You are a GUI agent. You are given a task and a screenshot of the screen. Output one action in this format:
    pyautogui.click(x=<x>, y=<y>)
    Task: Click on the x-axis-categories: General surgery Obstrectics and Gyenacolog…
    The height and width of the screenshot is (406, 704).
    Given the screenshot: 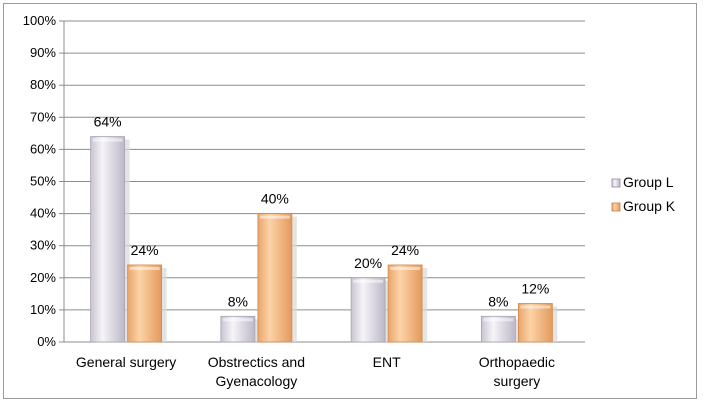 What is the action you would take?
    pyautogui.click(x=315, y=371)
    